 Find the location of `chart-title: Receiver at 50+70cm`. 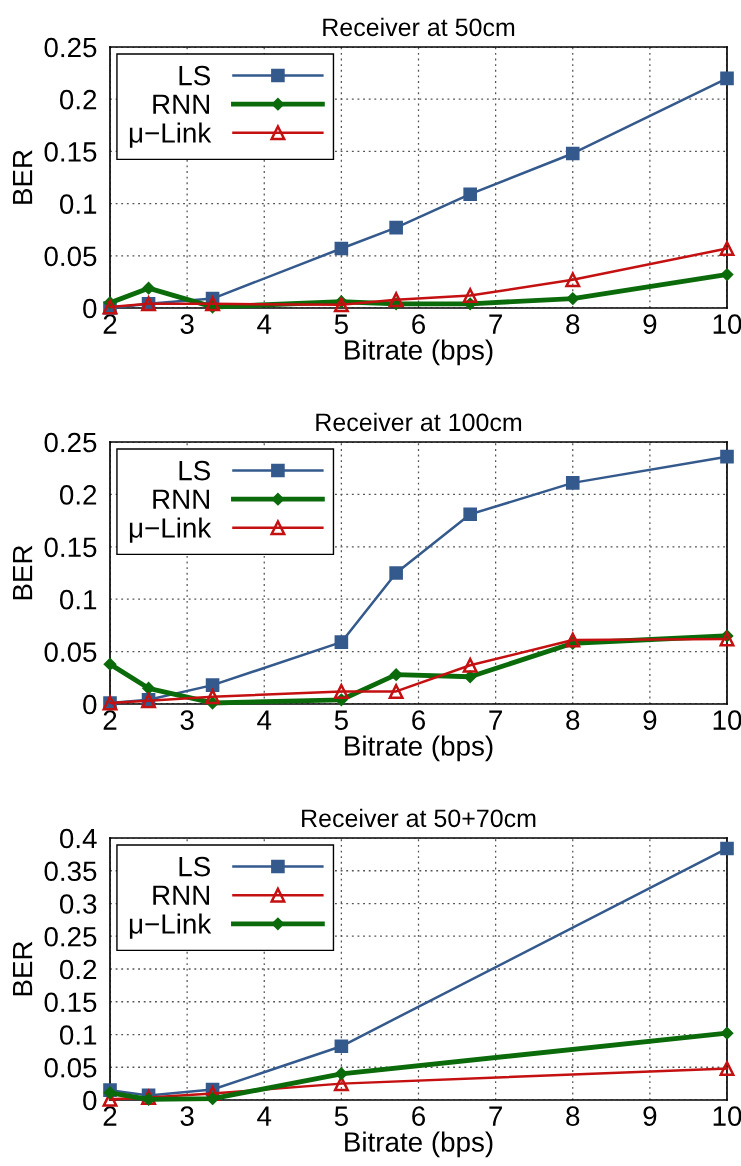

chart-title: Receiver at 50+70cm is located at coordinates (419, 818).